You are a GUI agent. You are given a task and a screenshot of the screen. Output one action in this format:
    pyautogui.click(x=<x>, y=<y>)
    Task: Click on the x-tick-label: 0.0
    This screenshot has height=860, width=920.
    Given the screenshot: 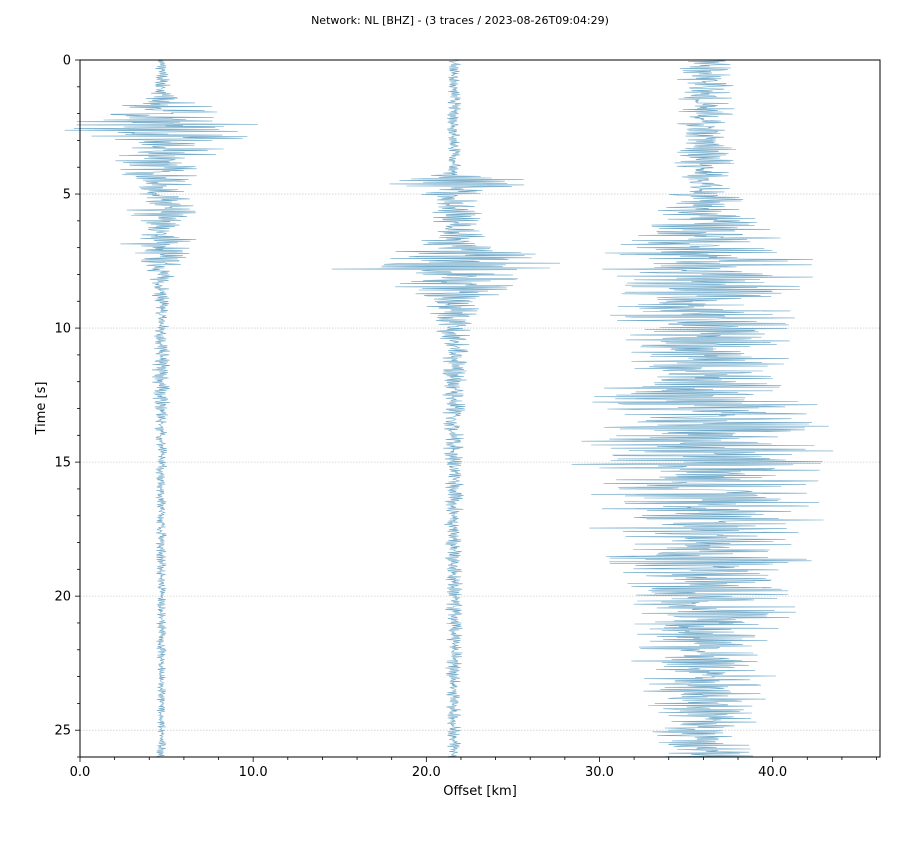 What is the action you would take?
    pyautogui.click(x=80, y=772)
    